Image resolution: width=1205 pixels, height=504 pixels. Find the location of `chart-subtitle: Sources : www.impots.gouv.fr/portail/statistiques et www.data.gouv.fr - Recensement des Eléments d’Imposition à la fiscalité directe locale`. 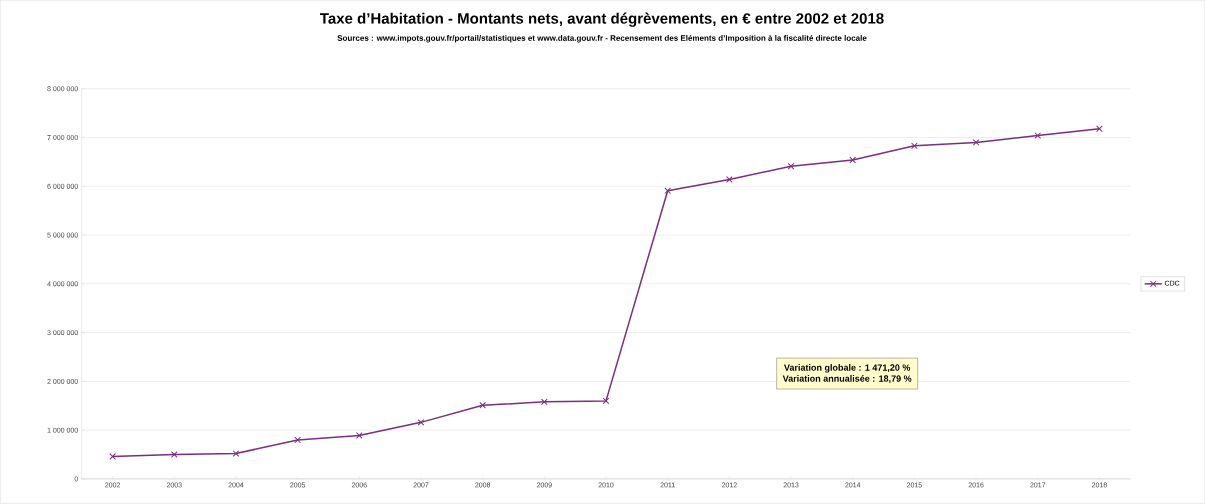

chart-subtitle: Sources : www.impots.gouv.fr/portail/statistiques et www.data.gouv.fr - Recensement des Eléments d’Imposition à la fiscalité directe locale is located at coordinates (602, 39).